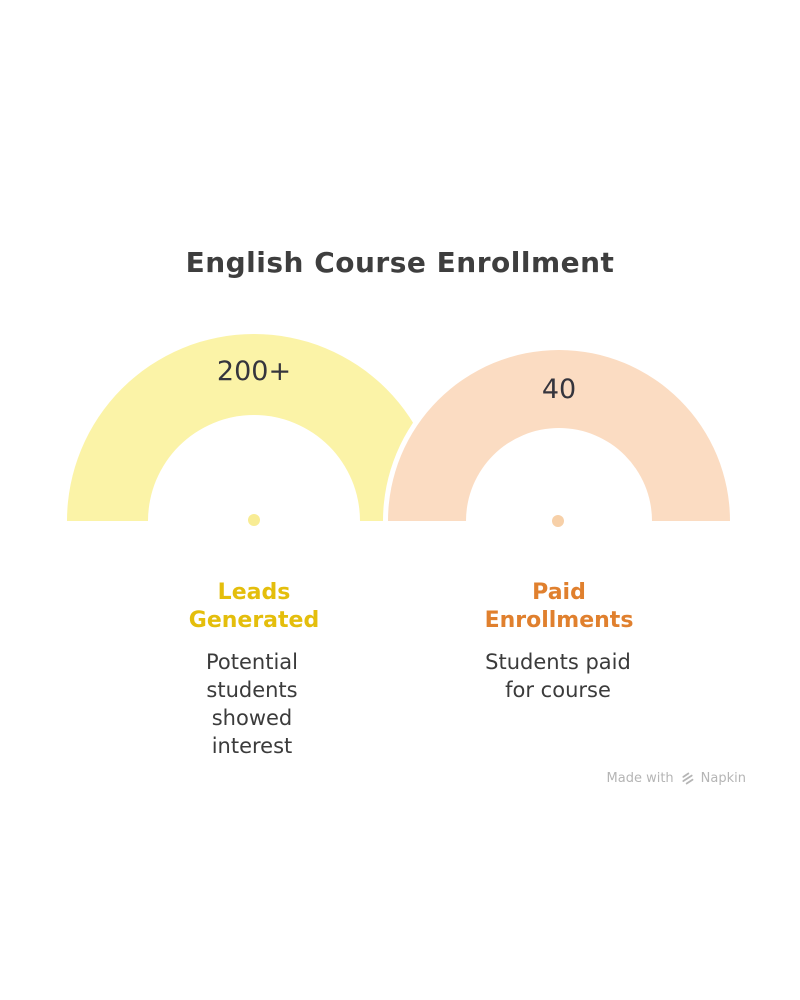  I want to click on gauge-value: 200+, so click(254, 371).